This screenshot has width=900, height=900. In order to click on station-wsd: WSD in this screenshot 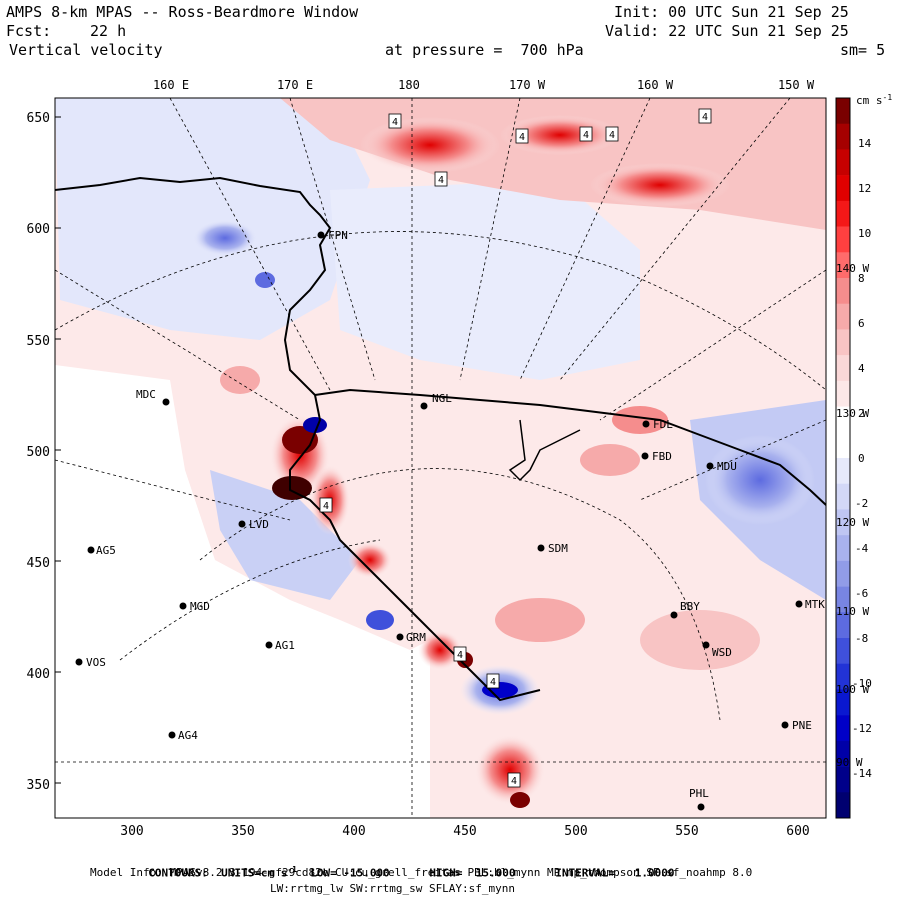, I will do `click(717, 650)`.